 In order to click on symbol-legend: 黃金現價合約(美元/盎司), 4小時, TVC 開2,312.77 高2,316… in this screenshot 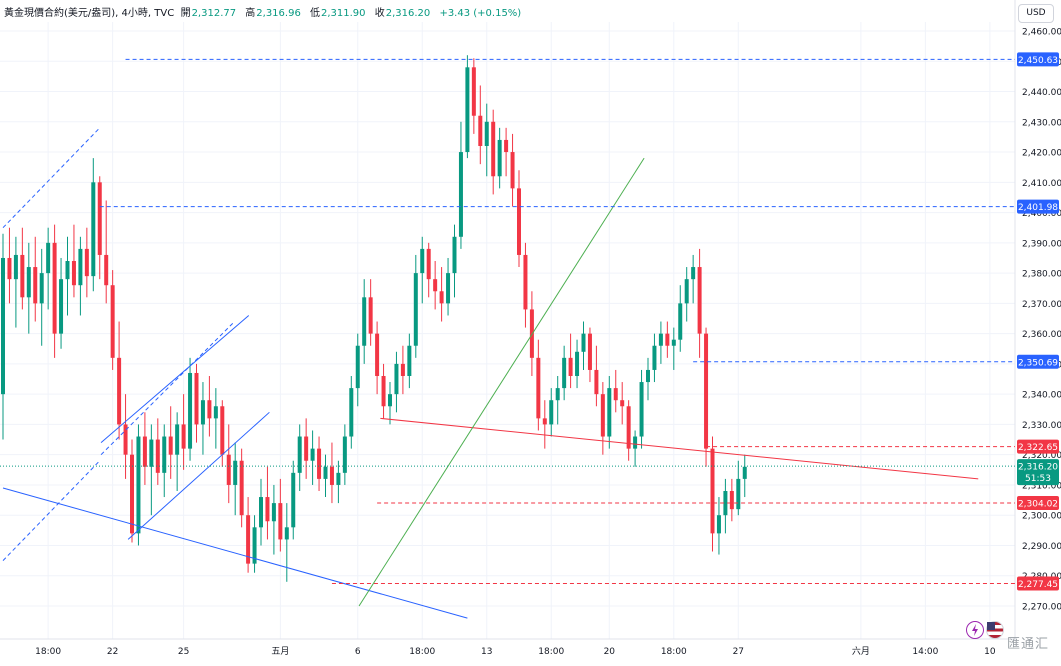, I will do `click(263, 13)`.